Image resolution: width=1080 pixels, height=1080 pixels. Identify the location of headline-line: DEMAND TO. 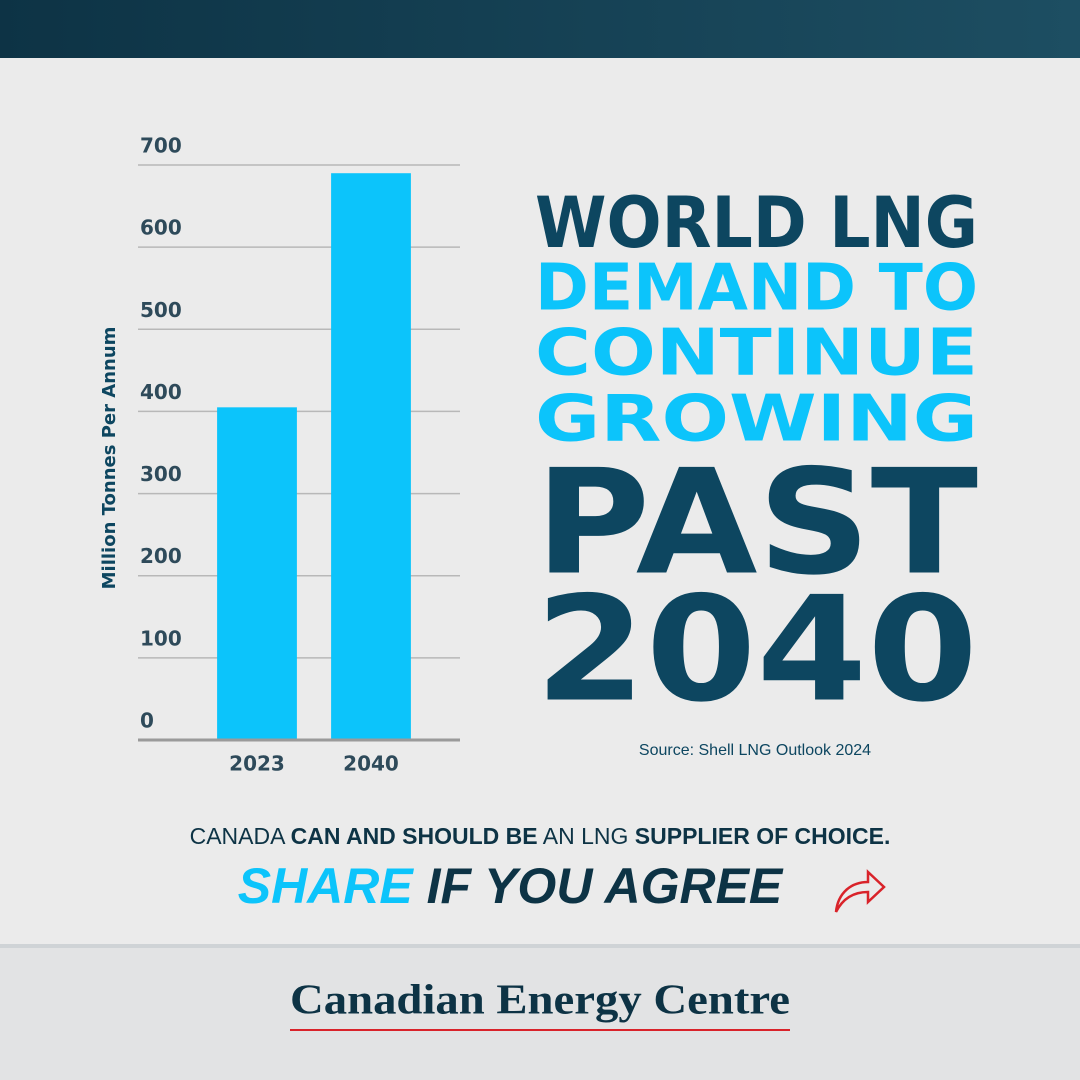
(756, 289).